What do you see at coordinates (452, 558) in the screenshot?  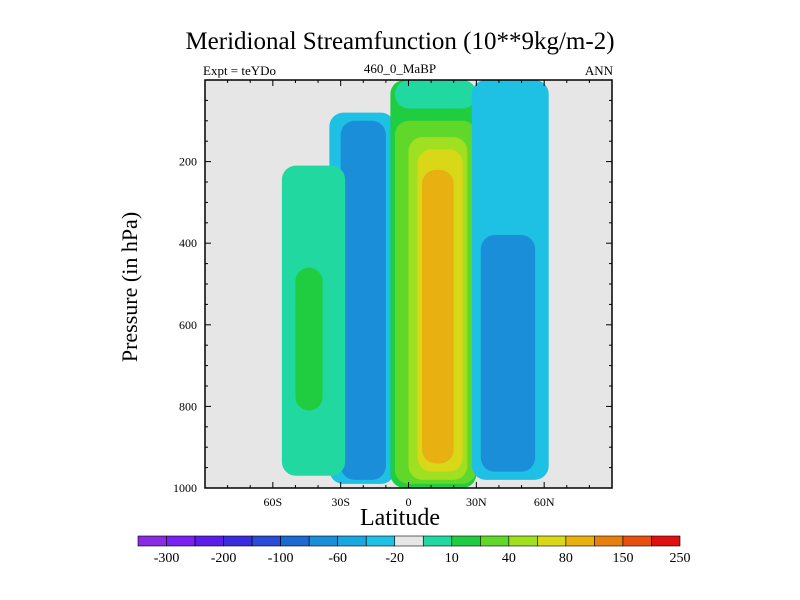 I see `colorbar-label: 10` at bounding box center [452, 558].